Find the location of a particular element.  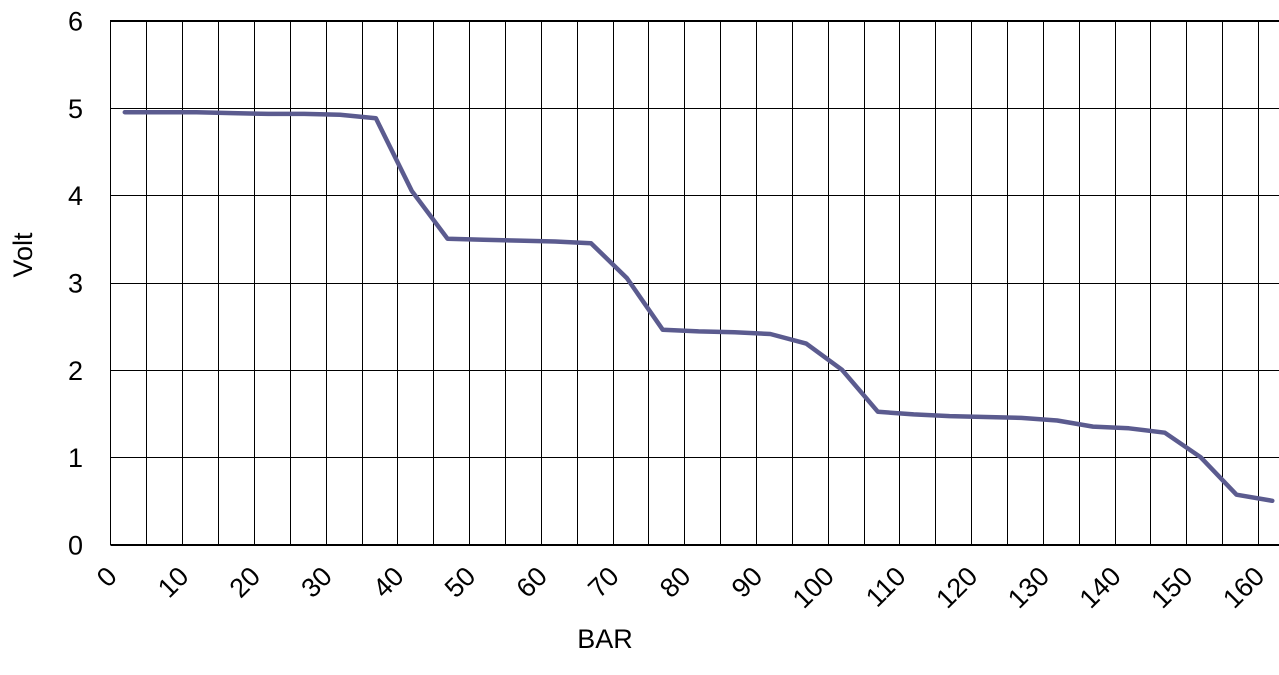

y-tick-label: 3 is located at coordinates (75, 284).